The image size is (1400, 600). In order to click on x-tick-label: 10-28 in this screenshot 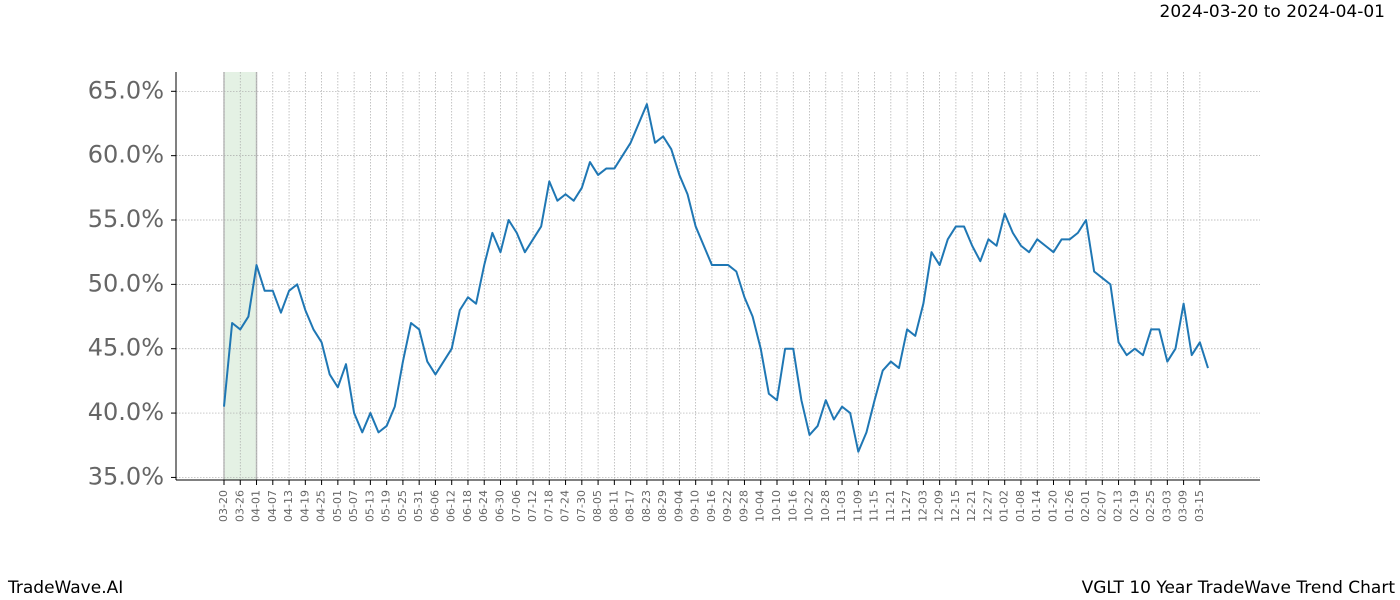, I will do `click(825, 506)`.